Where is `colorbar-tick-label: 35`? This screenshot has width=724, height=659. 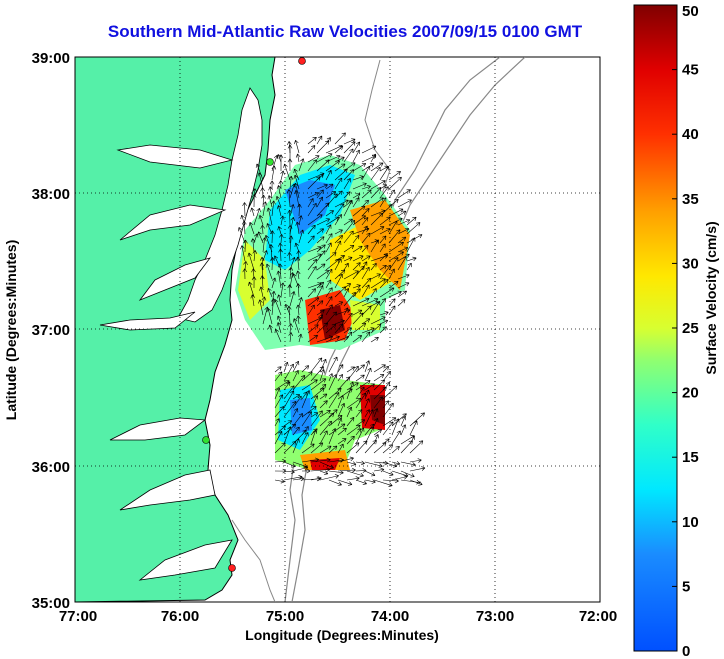
colorbar-tick-label: 35 is located at coordinates (690, 199).